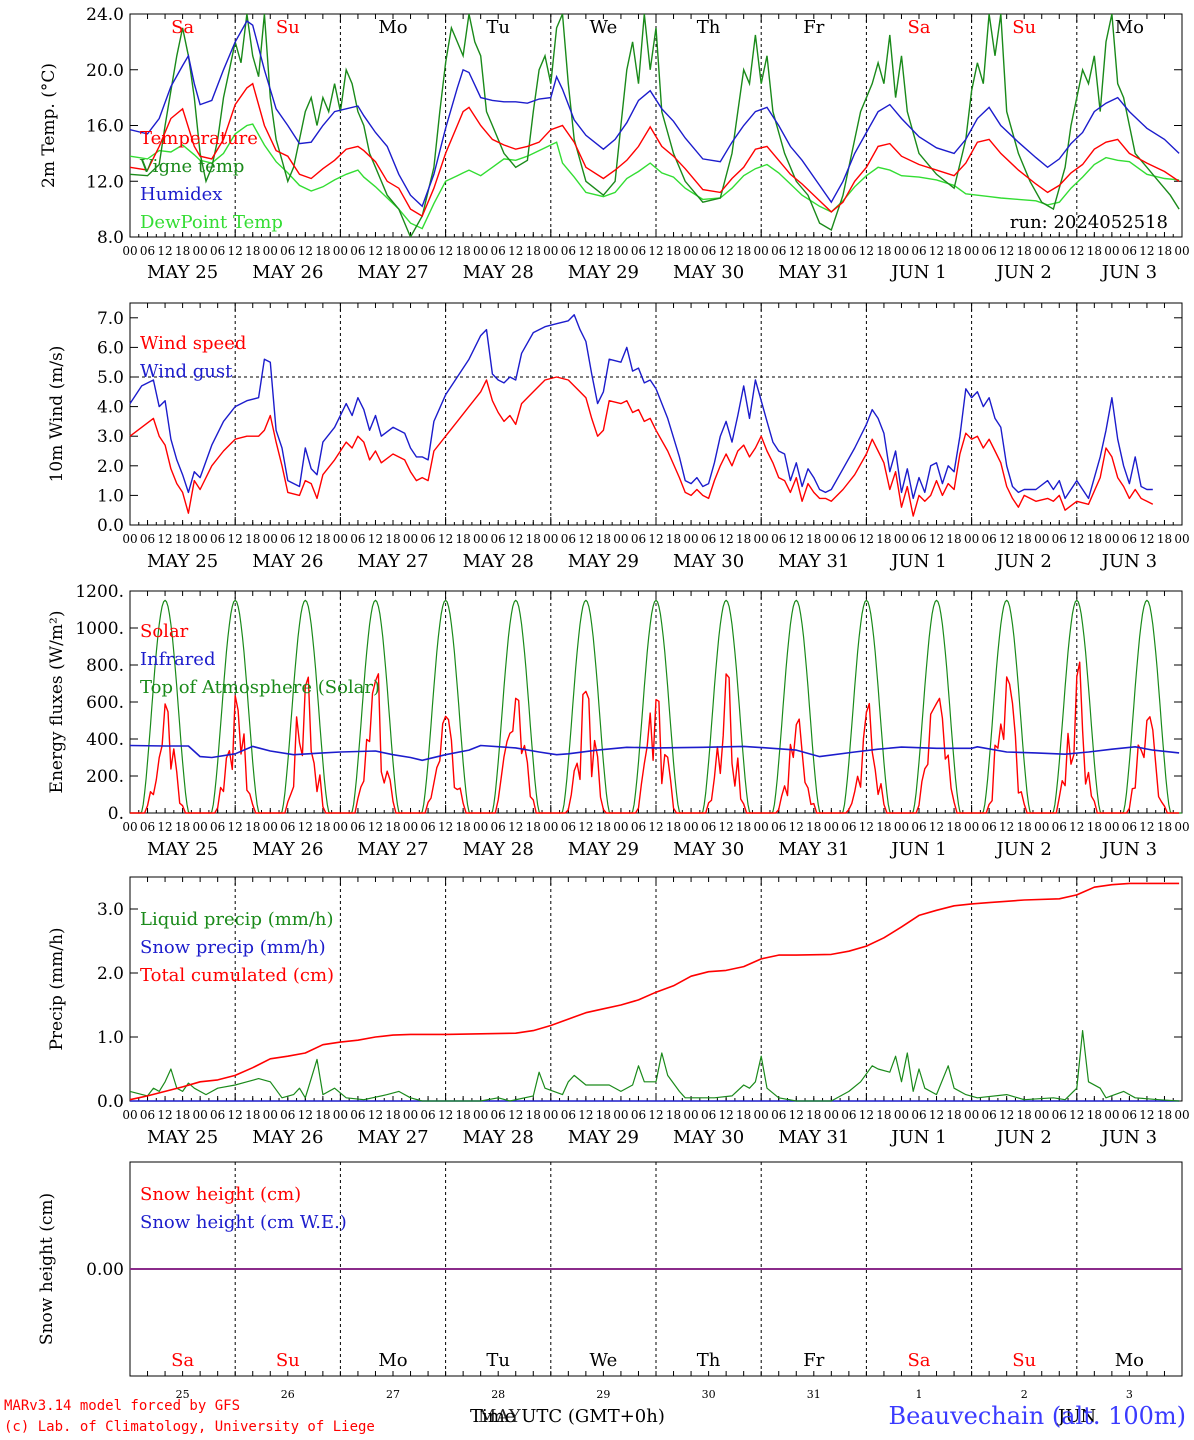 The image size is (1194, 1440). Describe the element at coordinates (1076, 1416) in the screenshot. I see `month-label-jun: JUN` at that location.